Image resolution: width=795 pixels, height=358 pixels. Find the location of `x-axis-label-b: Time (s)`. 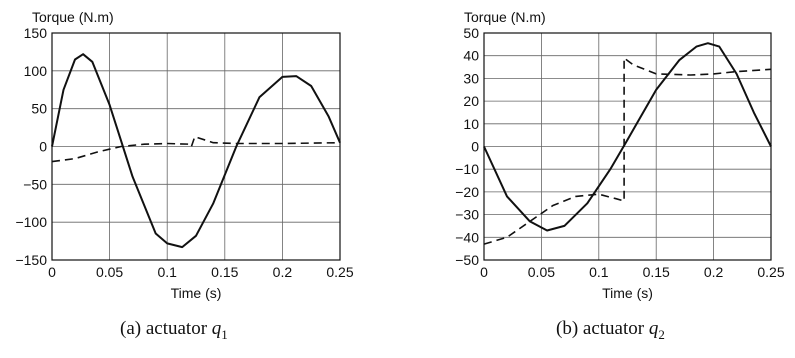

x-axis-label-b: Time (s) is located at coordinates (627, 293).